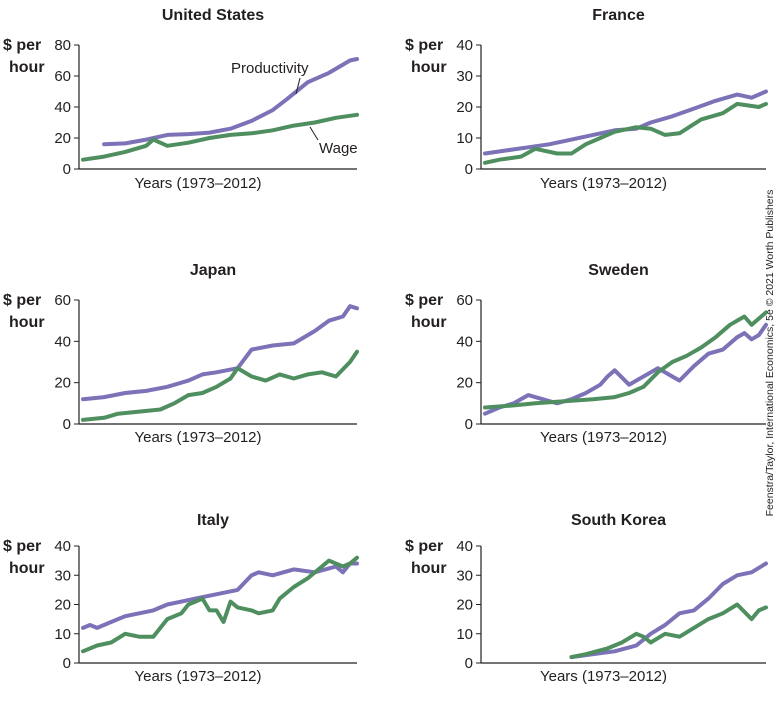  I want to click on productivity-annotation: Productivity, so click(270, 68).